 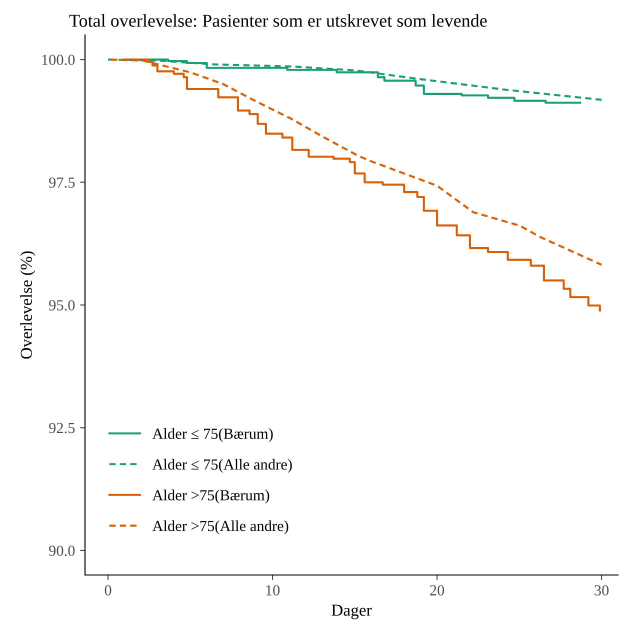 I want to click on legend-label: Alder ≤ 75(Alle andre), so click(x=222, y=465).